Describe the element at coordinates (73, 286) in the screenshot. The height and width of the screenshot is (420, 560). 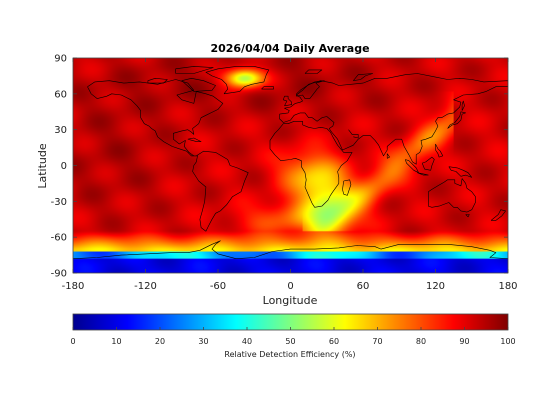
I see `x-tick-label: -180` at that location.